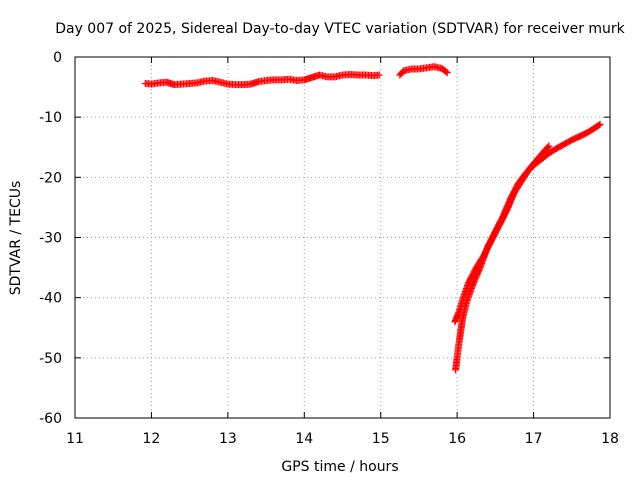 Image resolution: width=640 pixels, height=480 pixels. I want to click on x-tick-label: 15, so click(381, 439).